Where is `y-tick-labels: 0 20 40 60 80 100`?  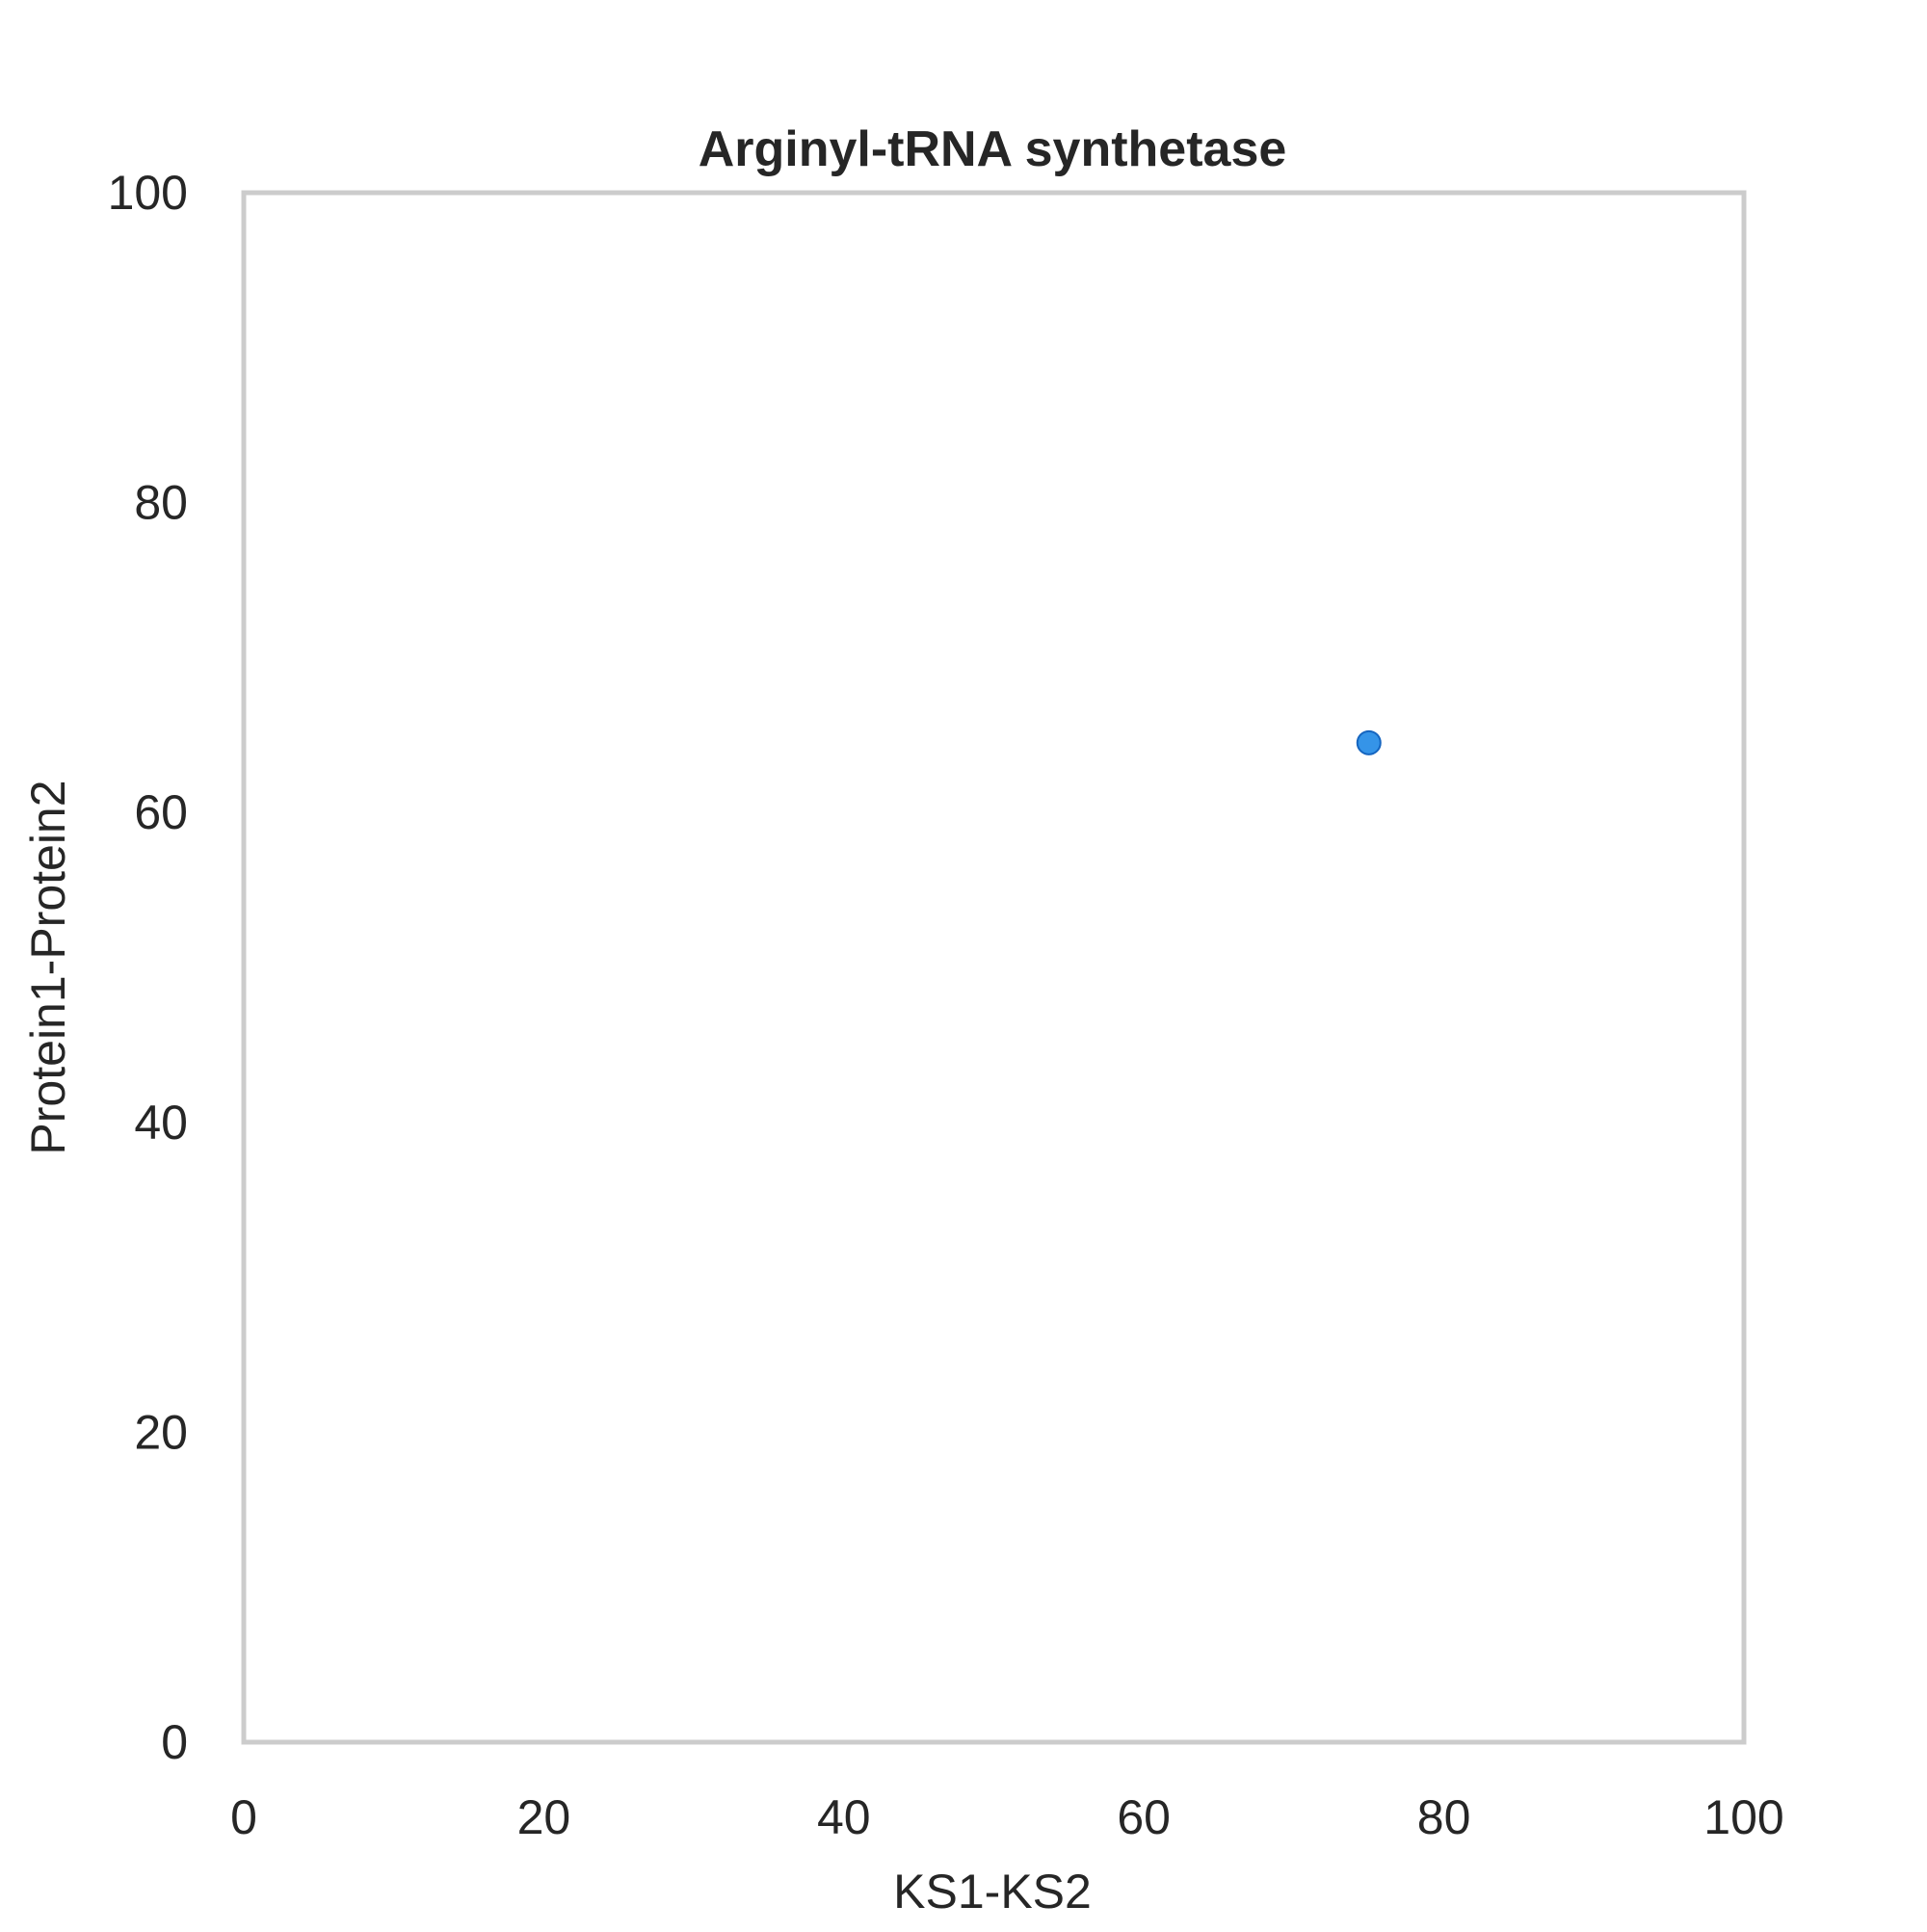
y-tick-labels: 0 20 40 60 80 100 is located at coordinates (148, 967).